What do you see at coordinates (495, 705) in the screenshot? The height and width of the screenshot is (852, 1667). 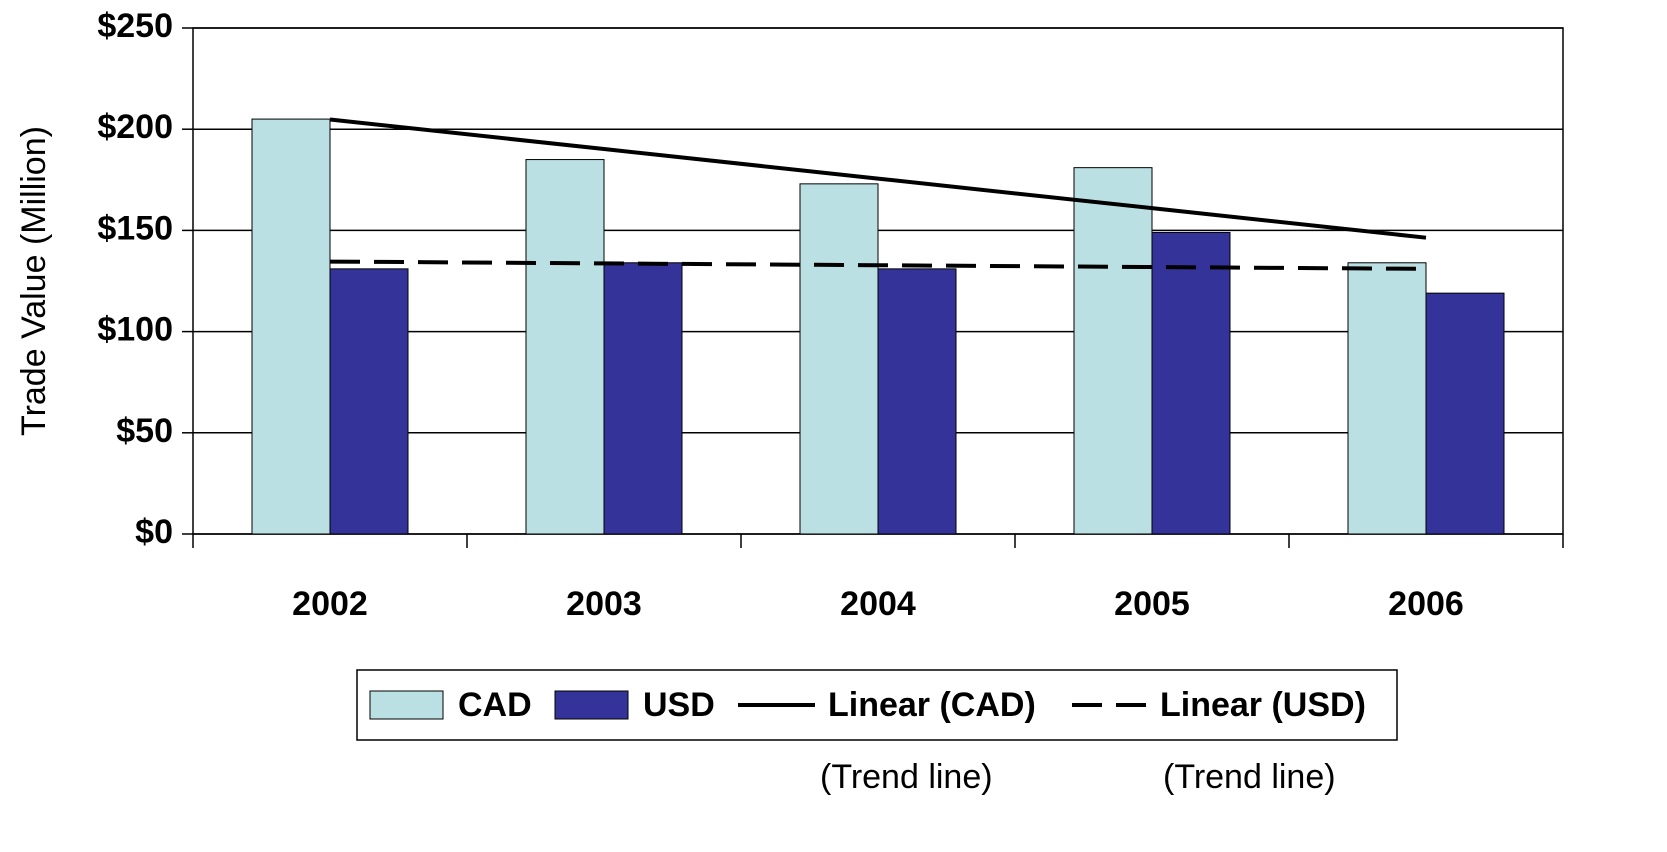 I see `legend-label: CAD` at bounding box center [495, 705].